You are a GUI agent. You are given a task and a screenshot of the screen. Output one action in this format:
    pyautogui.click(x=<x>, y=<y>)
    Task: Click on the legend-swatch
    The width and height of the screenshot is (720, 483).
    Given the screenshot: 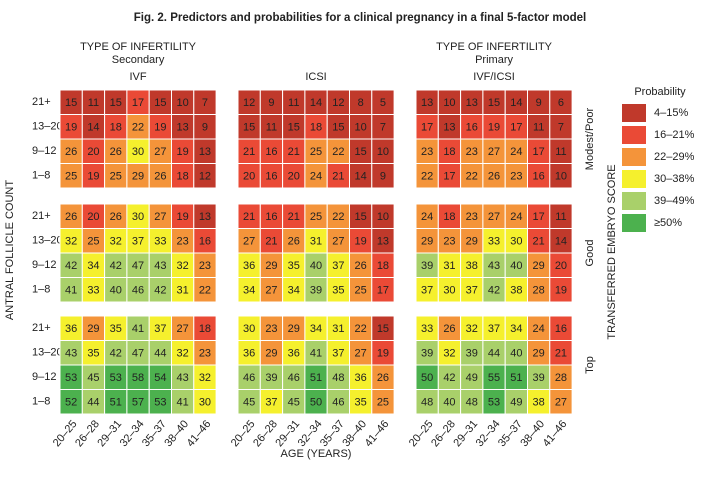 What is the action you would take?
    pyautogui.click(x=634, y=223)
    